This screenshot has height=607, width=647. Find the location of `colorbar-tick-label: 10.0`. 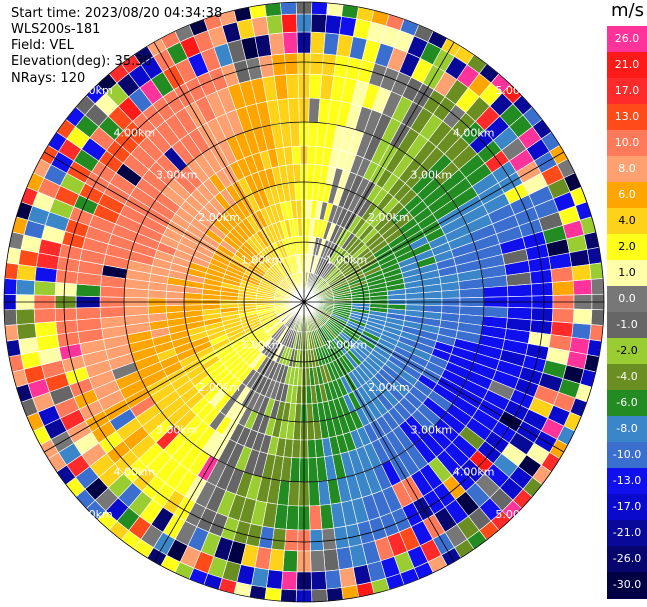

colorbar-tick-label: 10.0 is located at coordinates (627, 142).